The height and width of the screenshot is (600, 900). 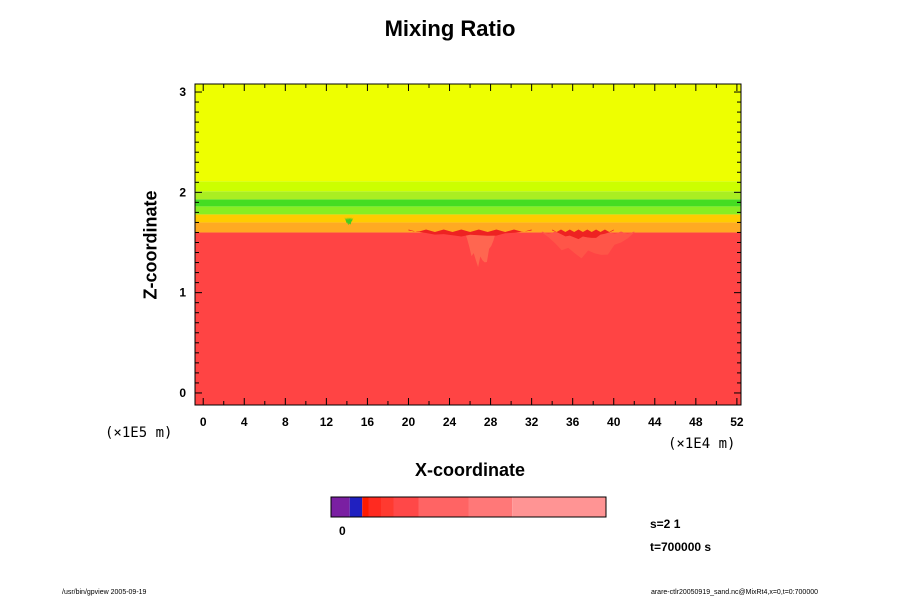 I want to click on colorbar-frame, so click(x=468, y=507).